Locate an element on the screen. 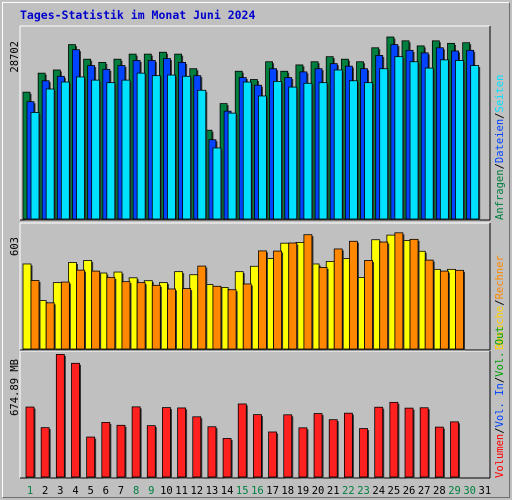  day-label-12: 12 is located at coordinates (196, 491).